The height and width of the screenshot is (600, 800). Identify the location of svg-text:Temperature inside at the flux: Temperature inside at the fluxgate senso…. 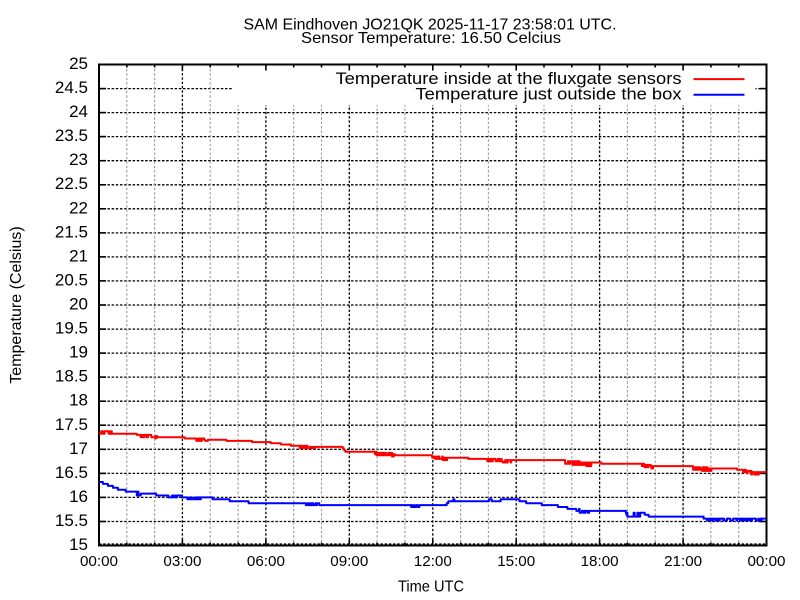
(509, 78).